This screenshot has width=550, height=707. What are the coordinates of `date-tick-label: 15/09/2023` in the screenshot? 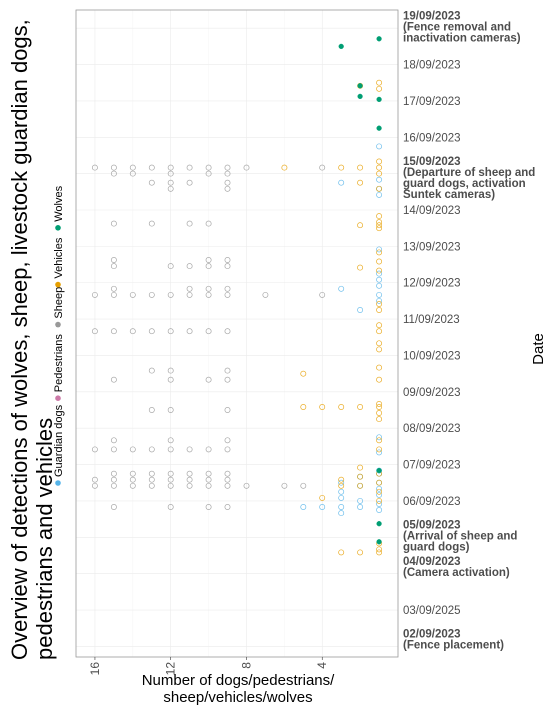 It's located at (432, 162).